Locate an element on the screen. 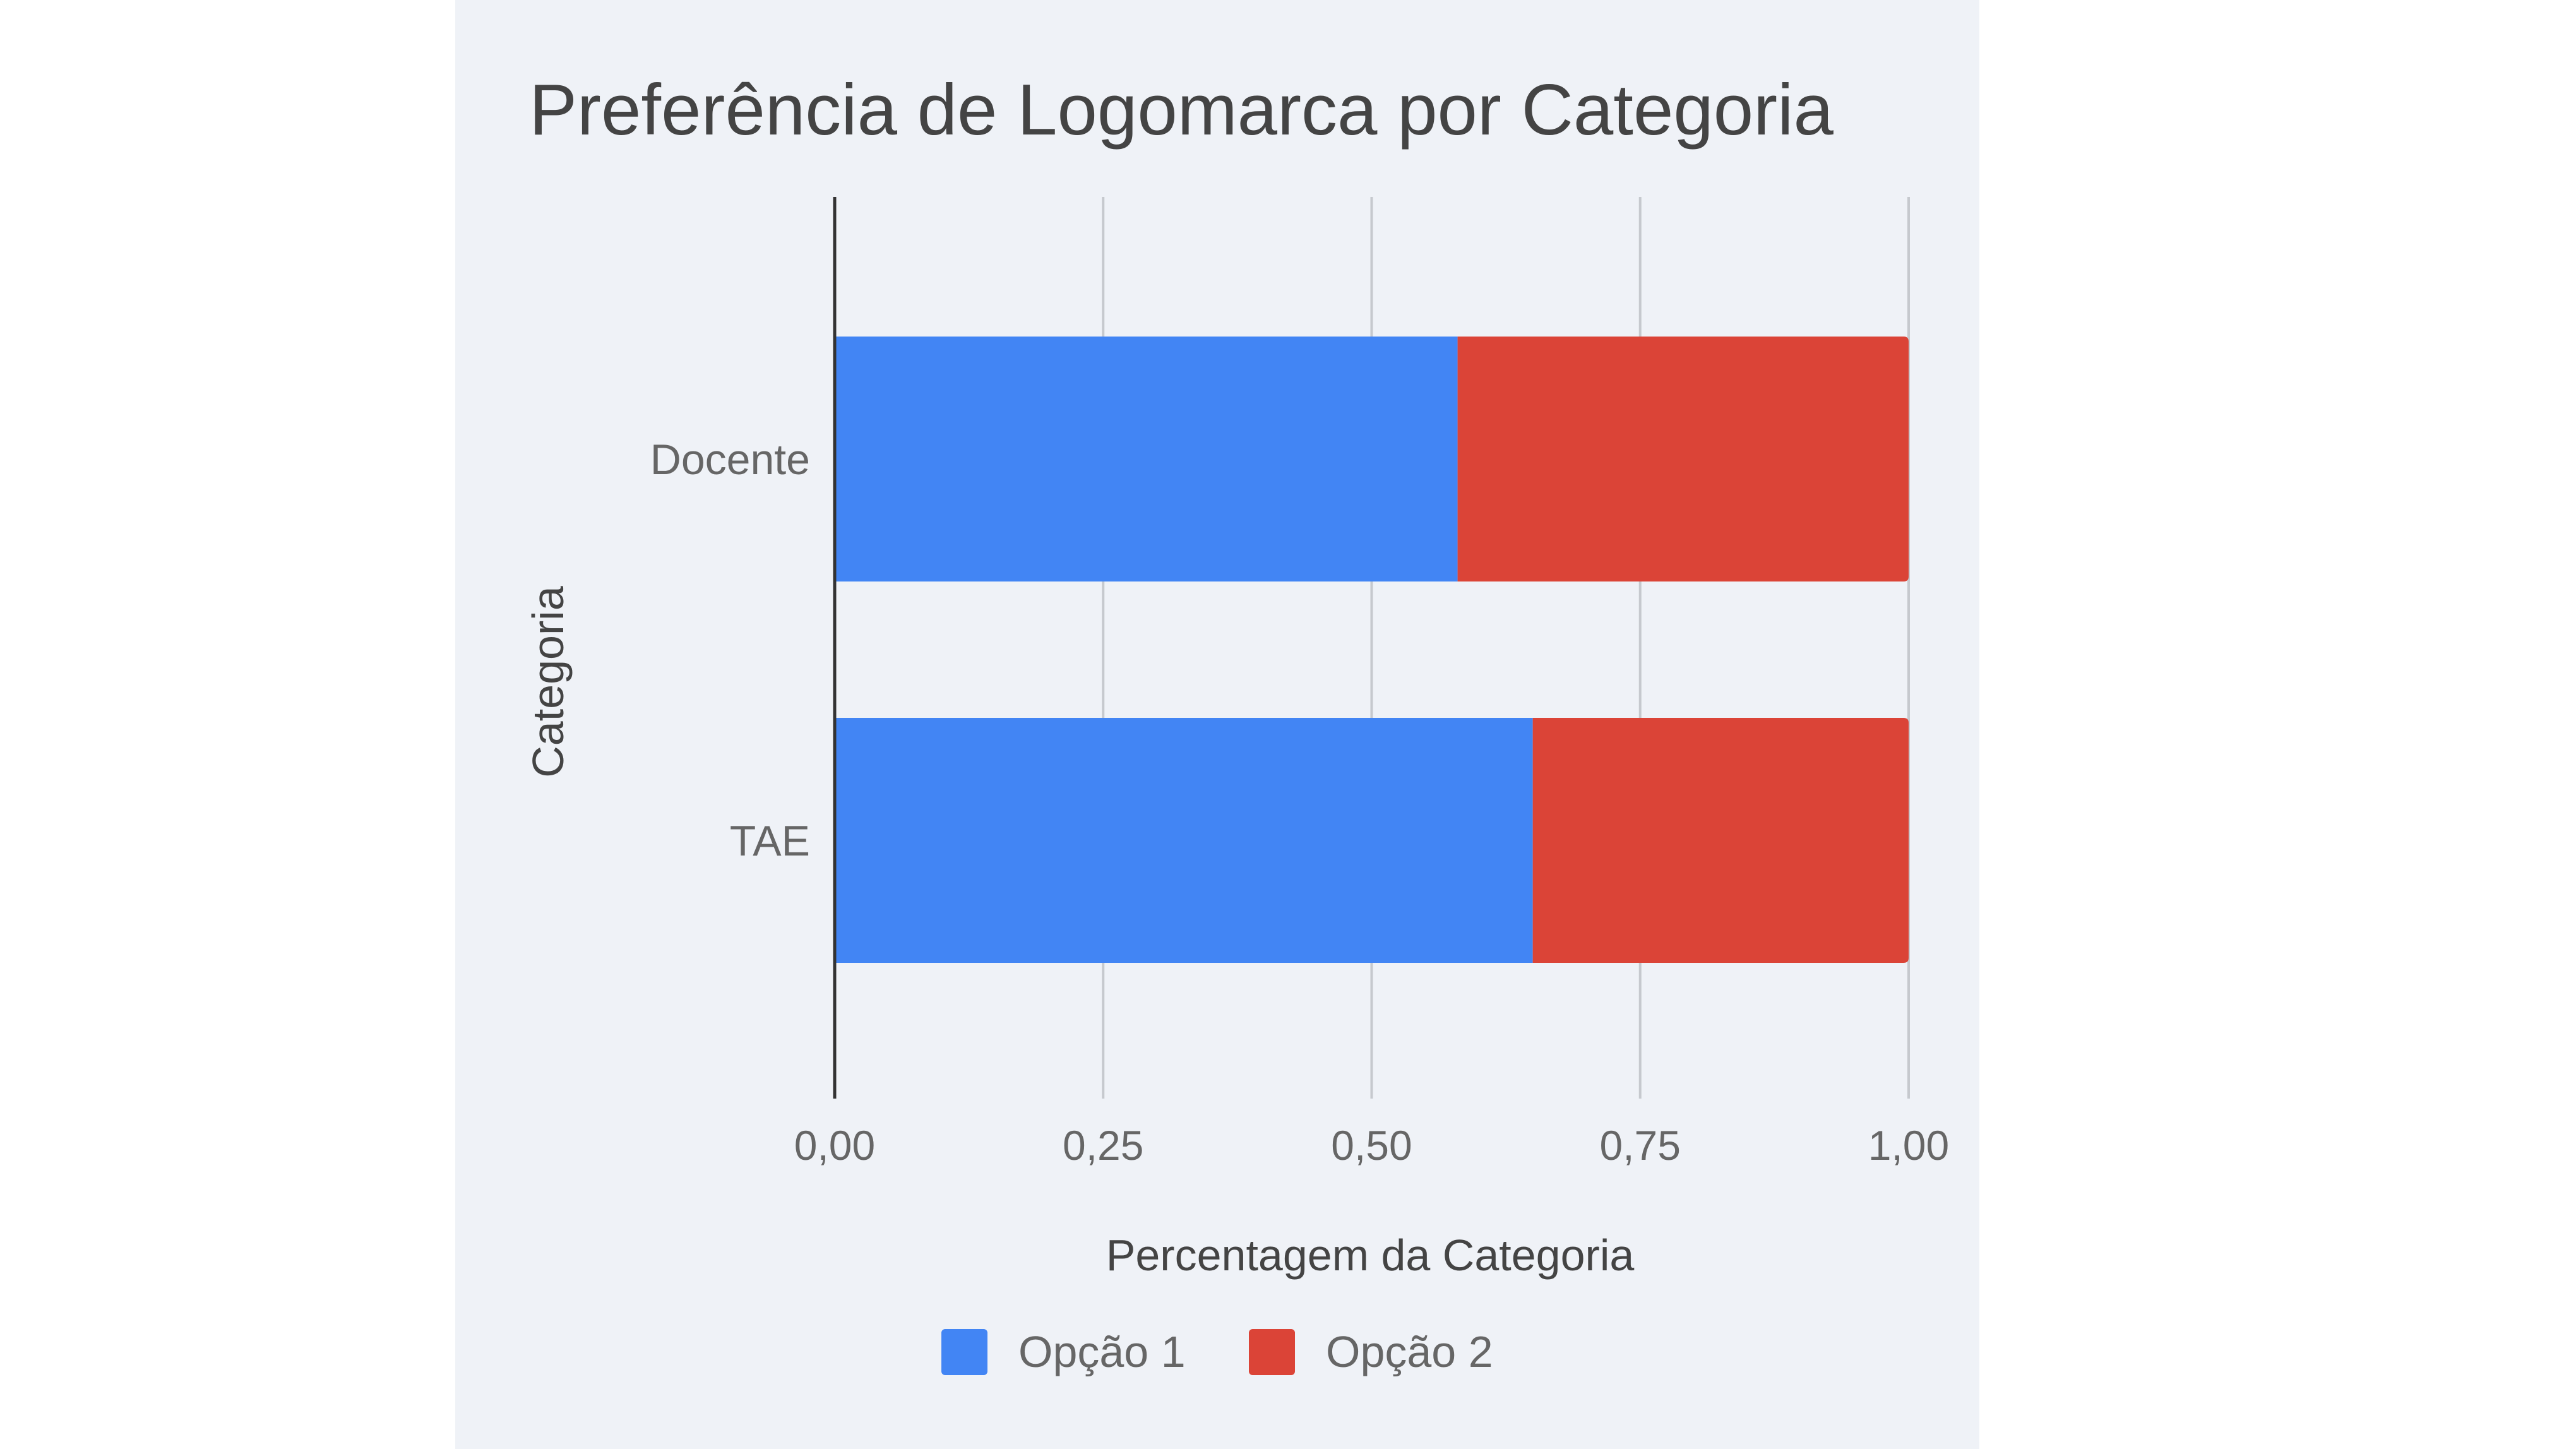  legend-label: Opção 2 is located at coordinates (1409, 1351).